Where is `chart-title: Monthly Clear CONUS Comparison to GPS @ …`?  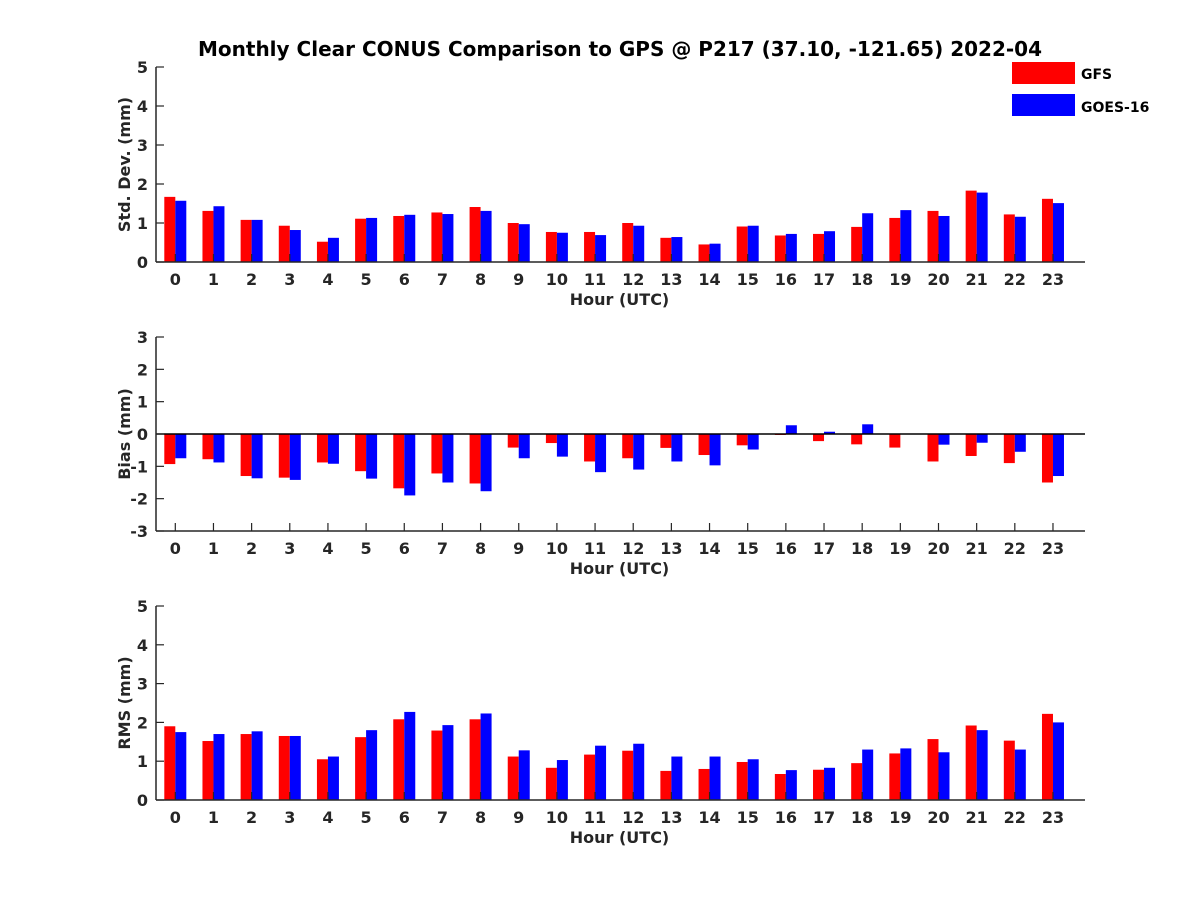 chart-title: Monthly Clear CONUS Comparison to GPS @ … is located at coordinates (620, 49).